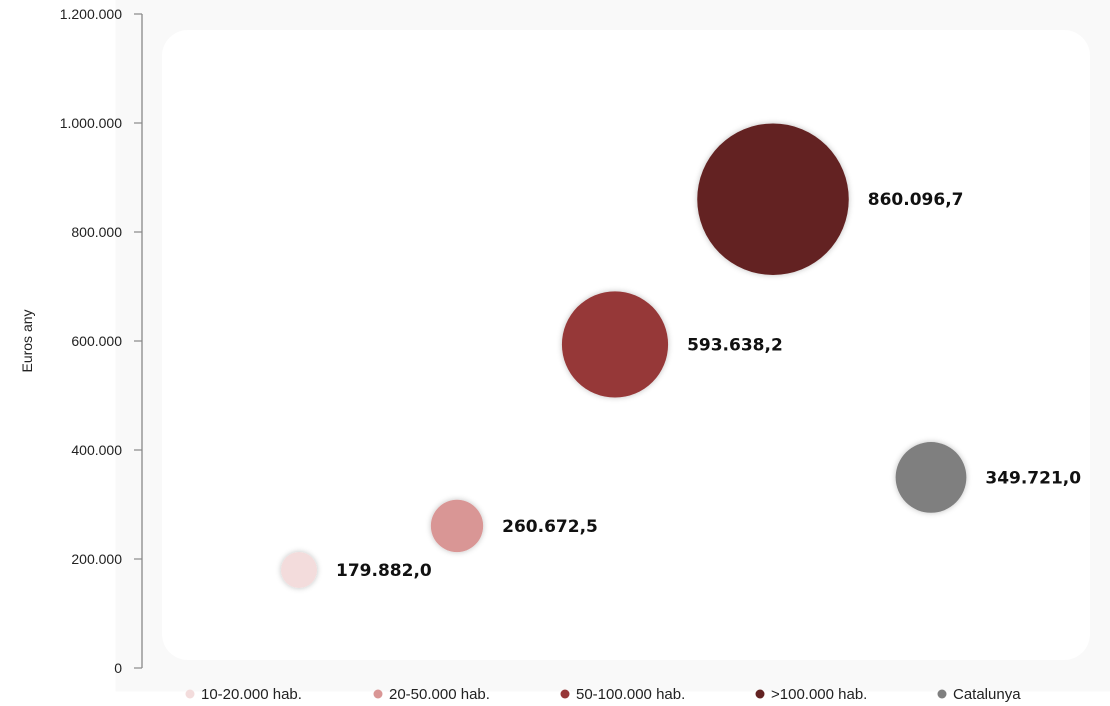 The height and width of the screenshot is (706, 1110). Describe the element at coordinates (91, 14) in the screenshot. I see `y-tick-label: 1.200.000` at that location.